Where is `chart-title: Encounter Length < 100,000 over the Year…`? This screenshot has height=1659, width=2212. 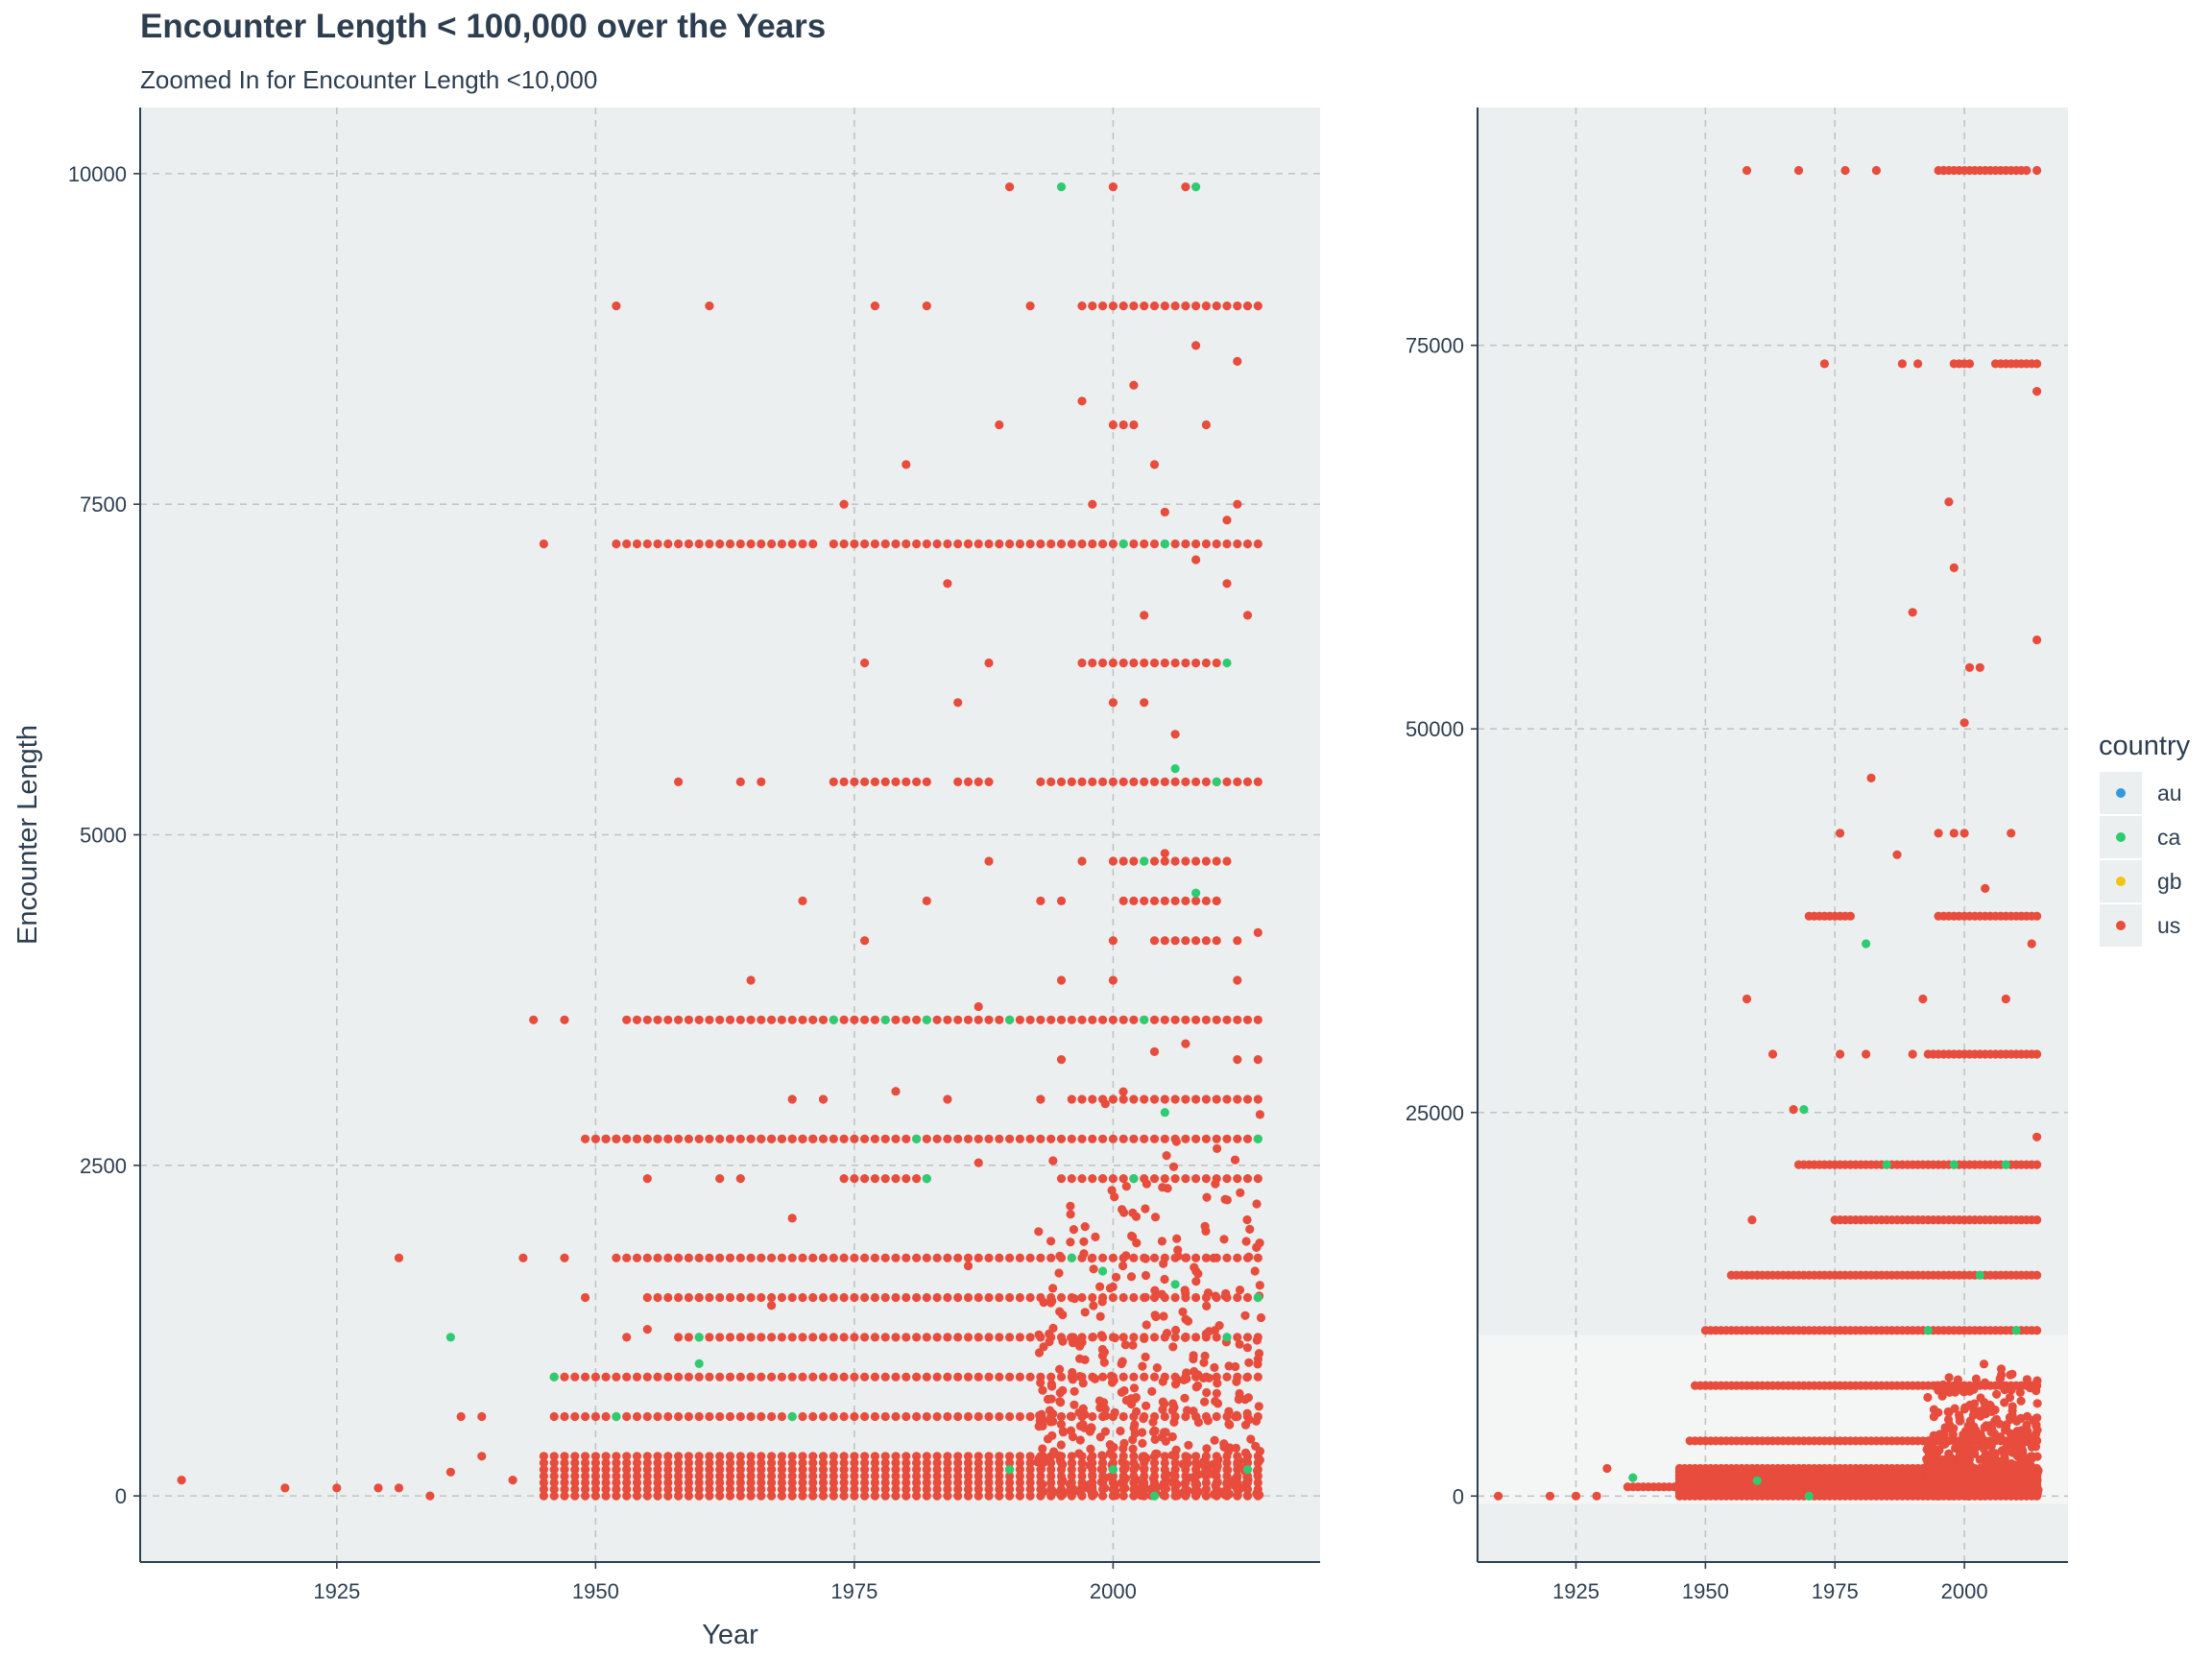 chart-title: Encounter Length < 100,000 over the Year… is located at coordinates (483, 26).